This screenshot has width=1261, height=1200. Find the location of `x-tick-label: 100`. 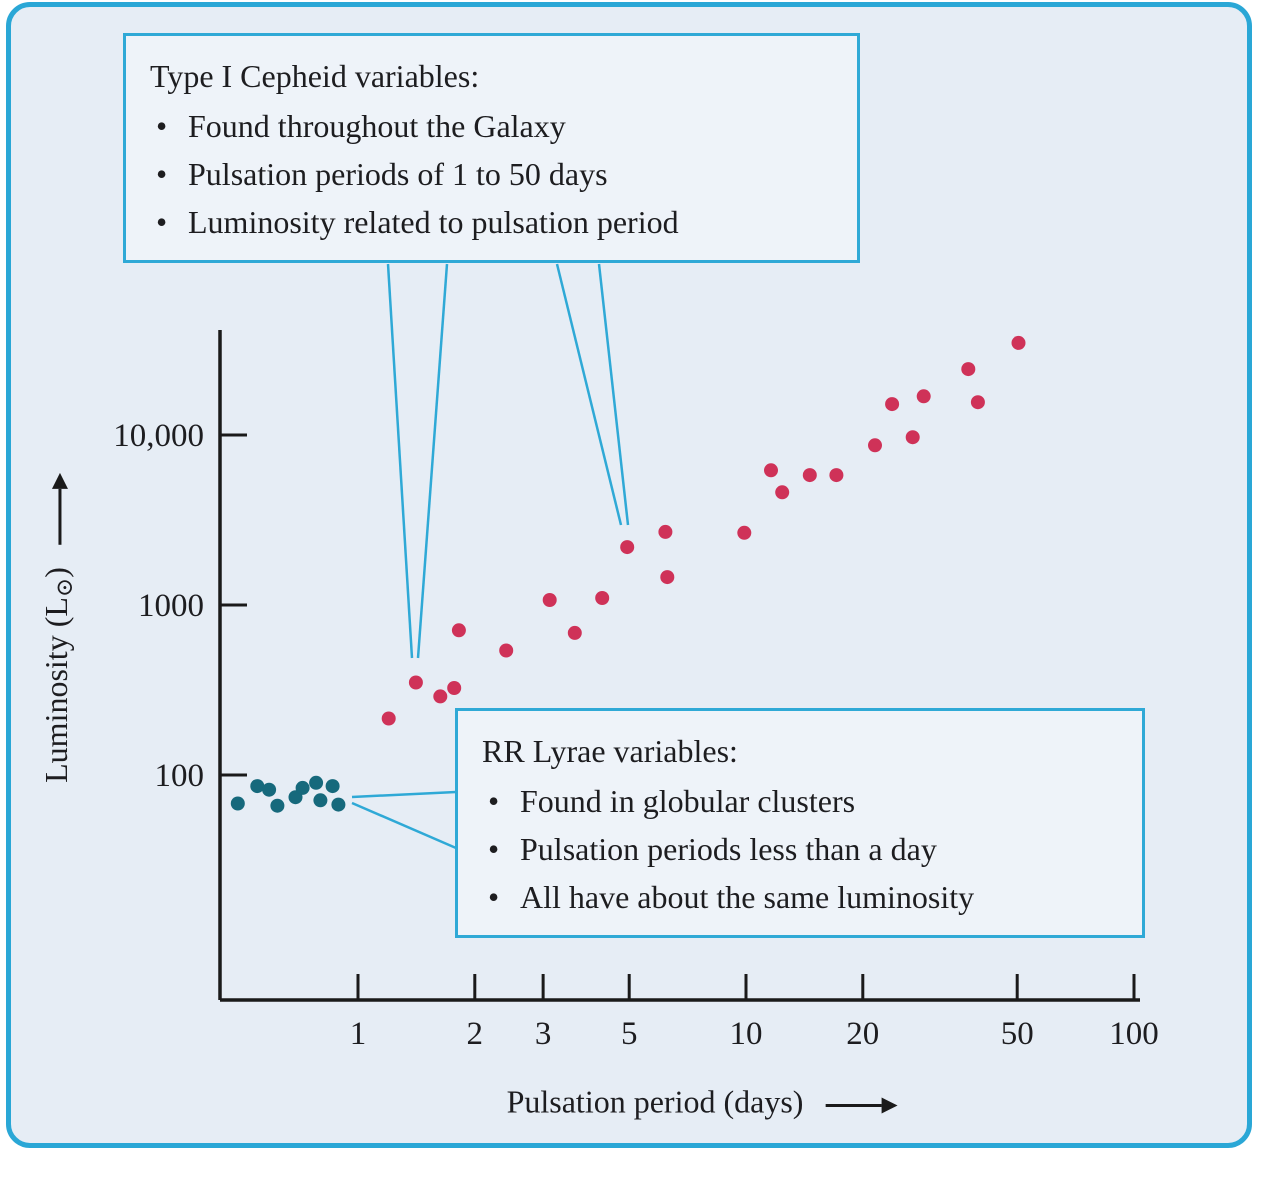

x-tick-label: 100 is located at coordinates (1134, 1034).